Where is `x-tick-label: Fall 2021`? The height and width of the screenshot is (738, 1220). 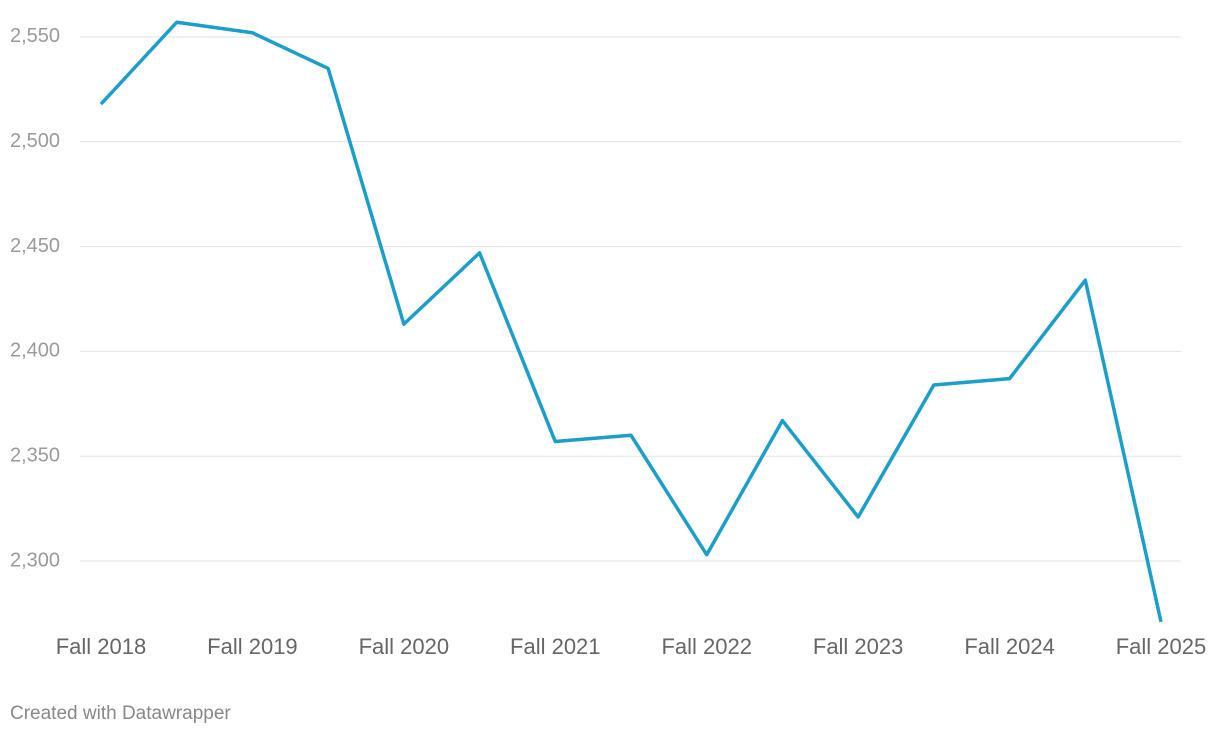 x-tick-label: Fall 2021 is located at coordinates (555, 646).